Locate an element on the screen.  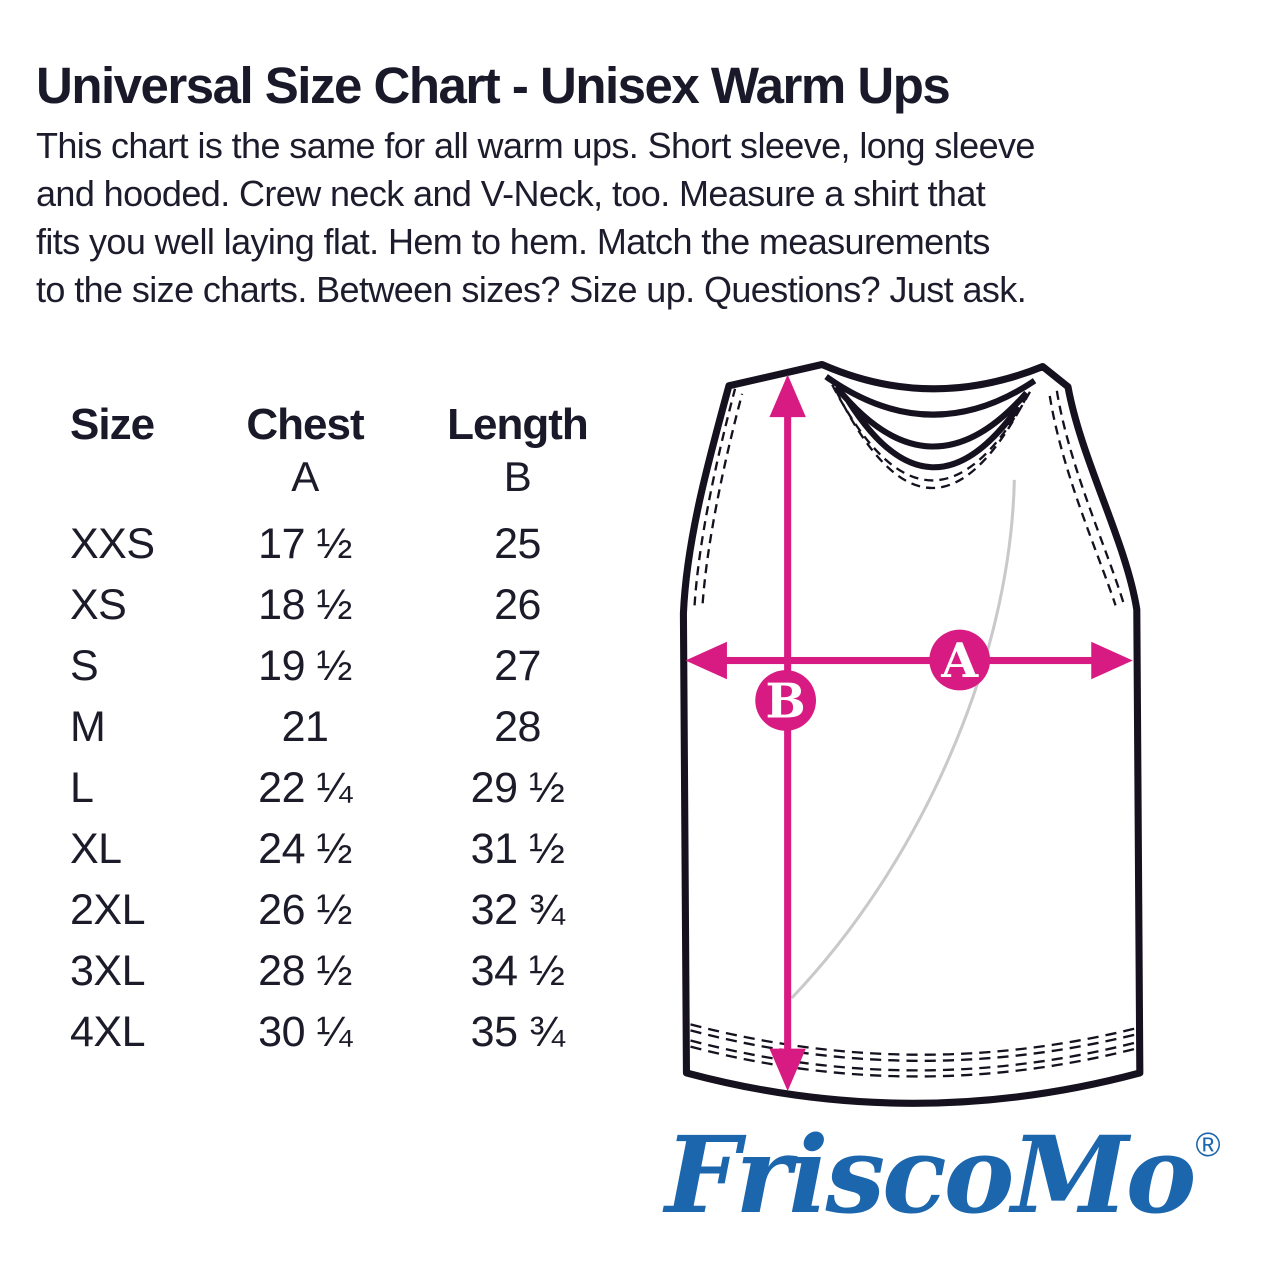
subheader-chest-a: A is located at coordinates (305, 476).